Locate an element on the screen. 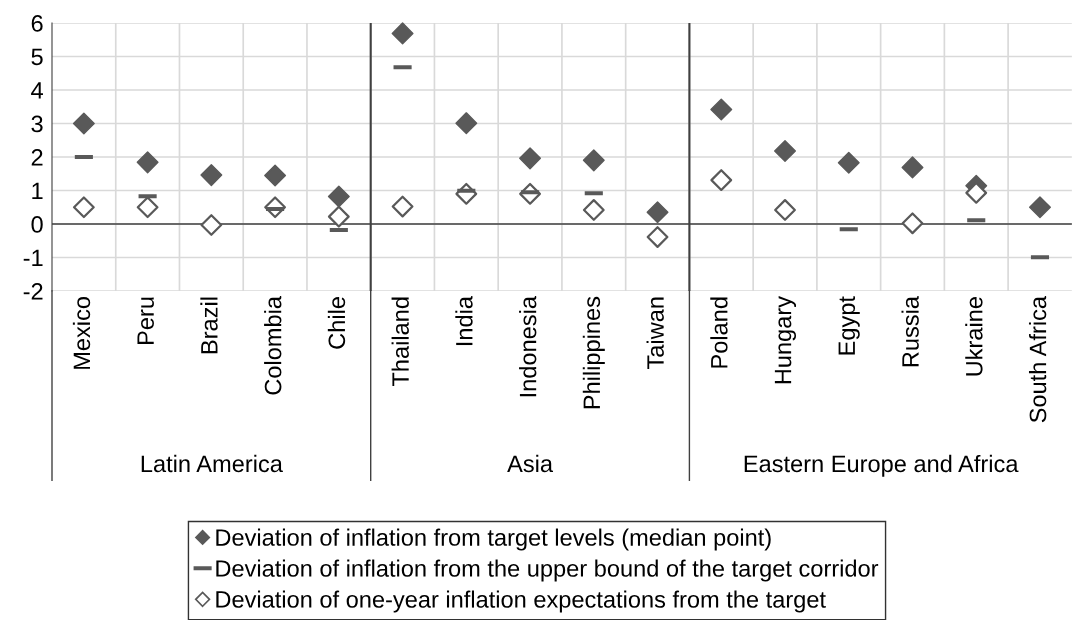 The width and height of the screenshot is (1074, 620). x-tick-label: South Africa is located at coordinates (1037, 359).